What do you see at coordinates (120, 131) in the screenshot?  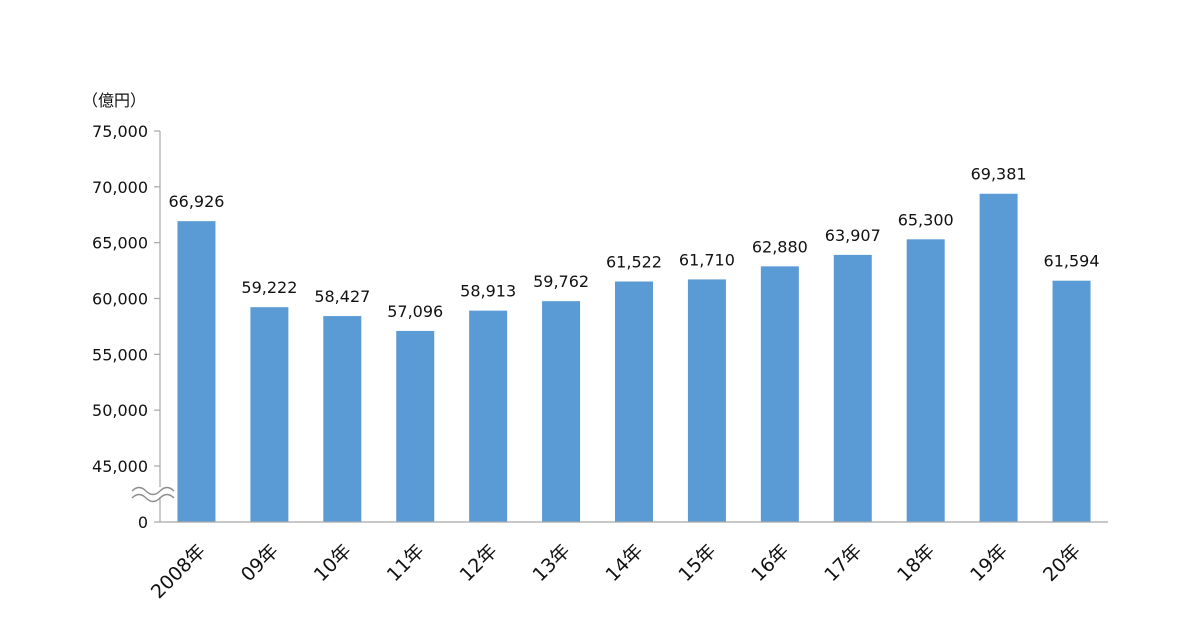 I see `y-tick-label: 75,000` at bounding box center [120, 131].